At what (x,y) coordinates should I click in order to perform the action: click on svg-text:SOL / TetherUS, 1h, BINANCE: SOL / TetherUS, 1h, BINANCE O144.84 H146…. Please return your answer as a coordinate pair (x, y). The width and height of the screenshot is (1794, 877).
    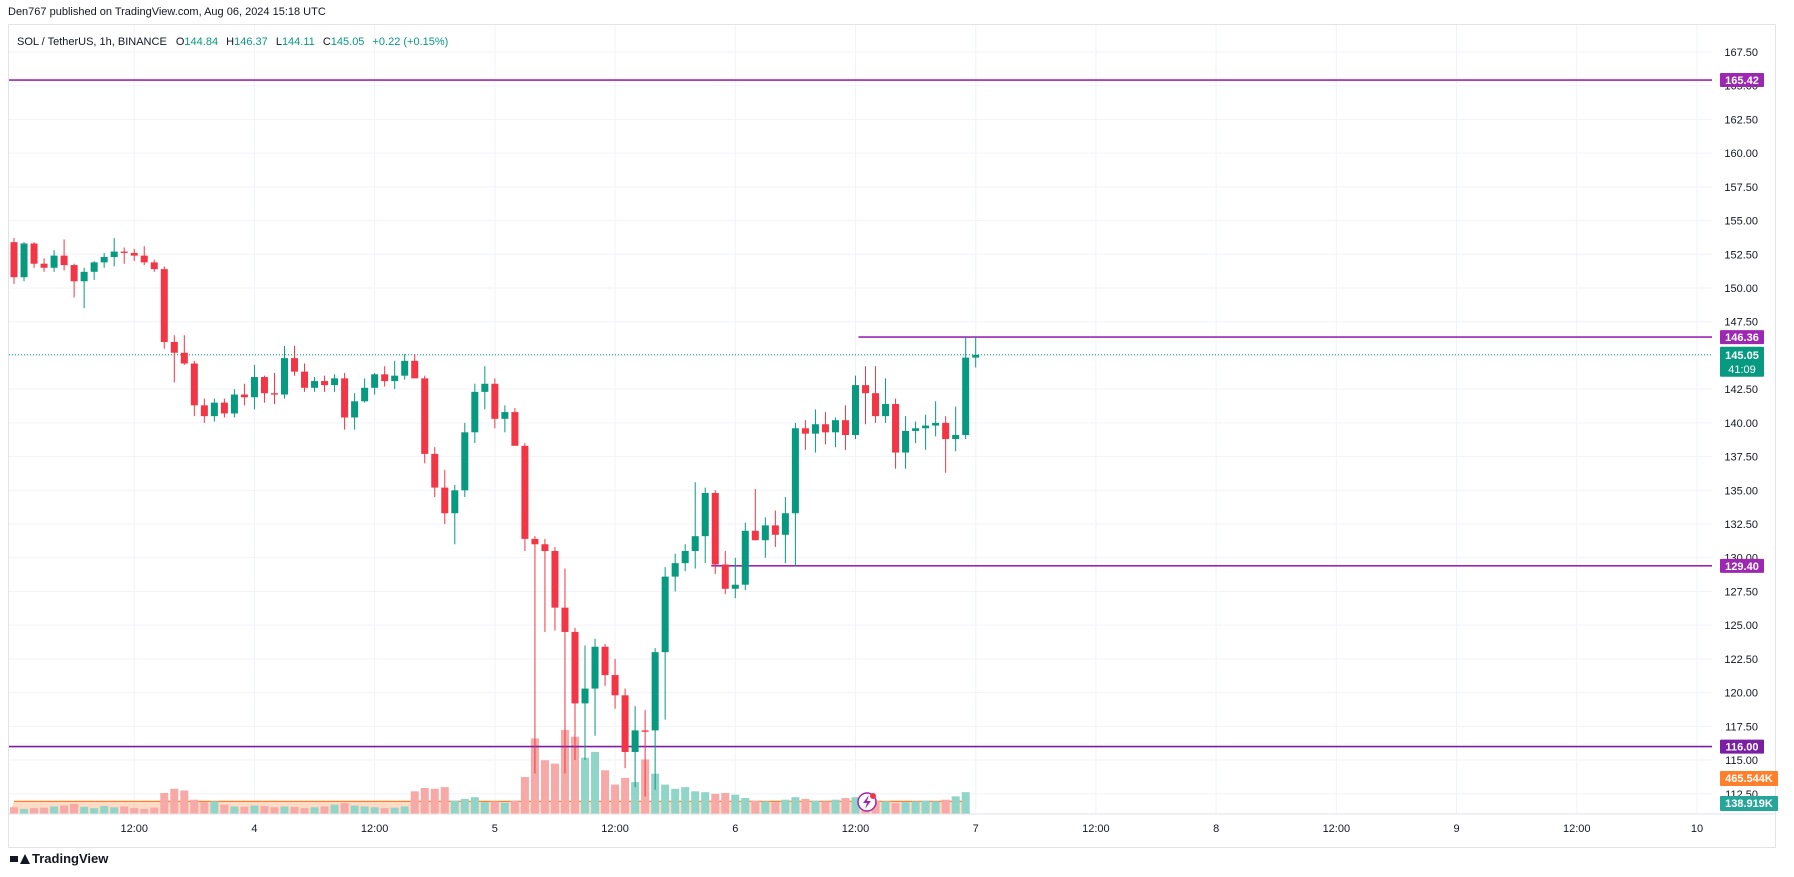
    Looking at the image, I should click on (232, 42).